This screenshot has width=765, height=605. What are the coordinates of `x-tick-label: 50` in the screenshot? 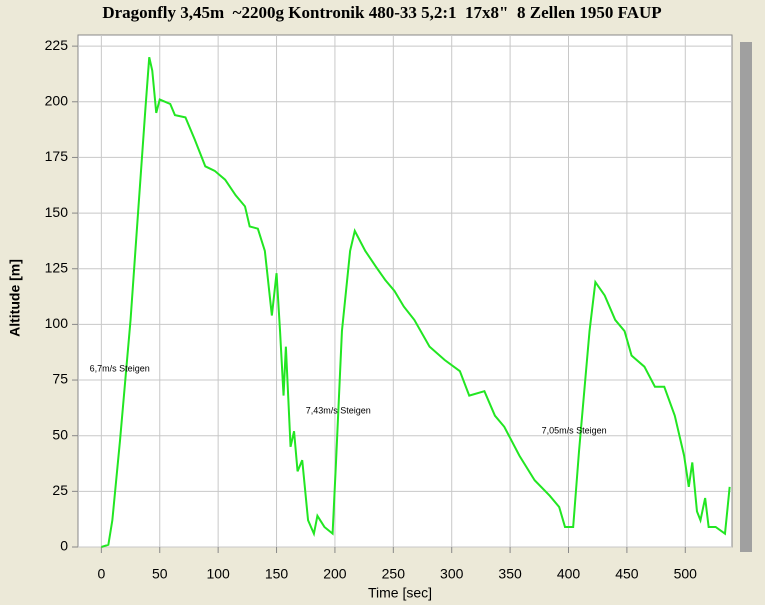 It's located at (160, 574).